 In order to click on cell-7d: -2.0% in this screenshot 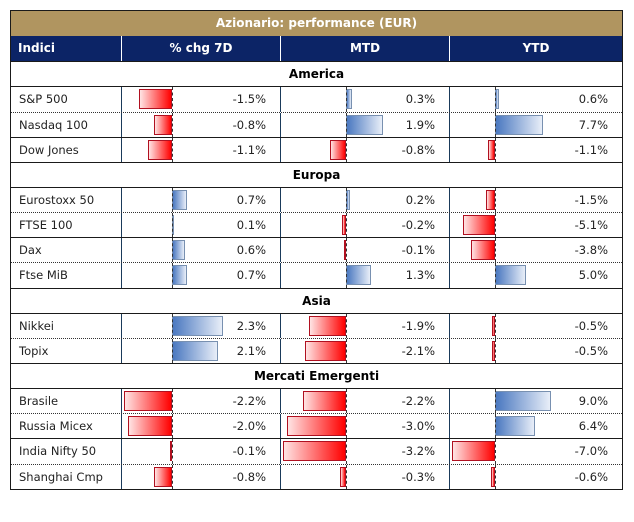, I will do `click(200, 426)`.